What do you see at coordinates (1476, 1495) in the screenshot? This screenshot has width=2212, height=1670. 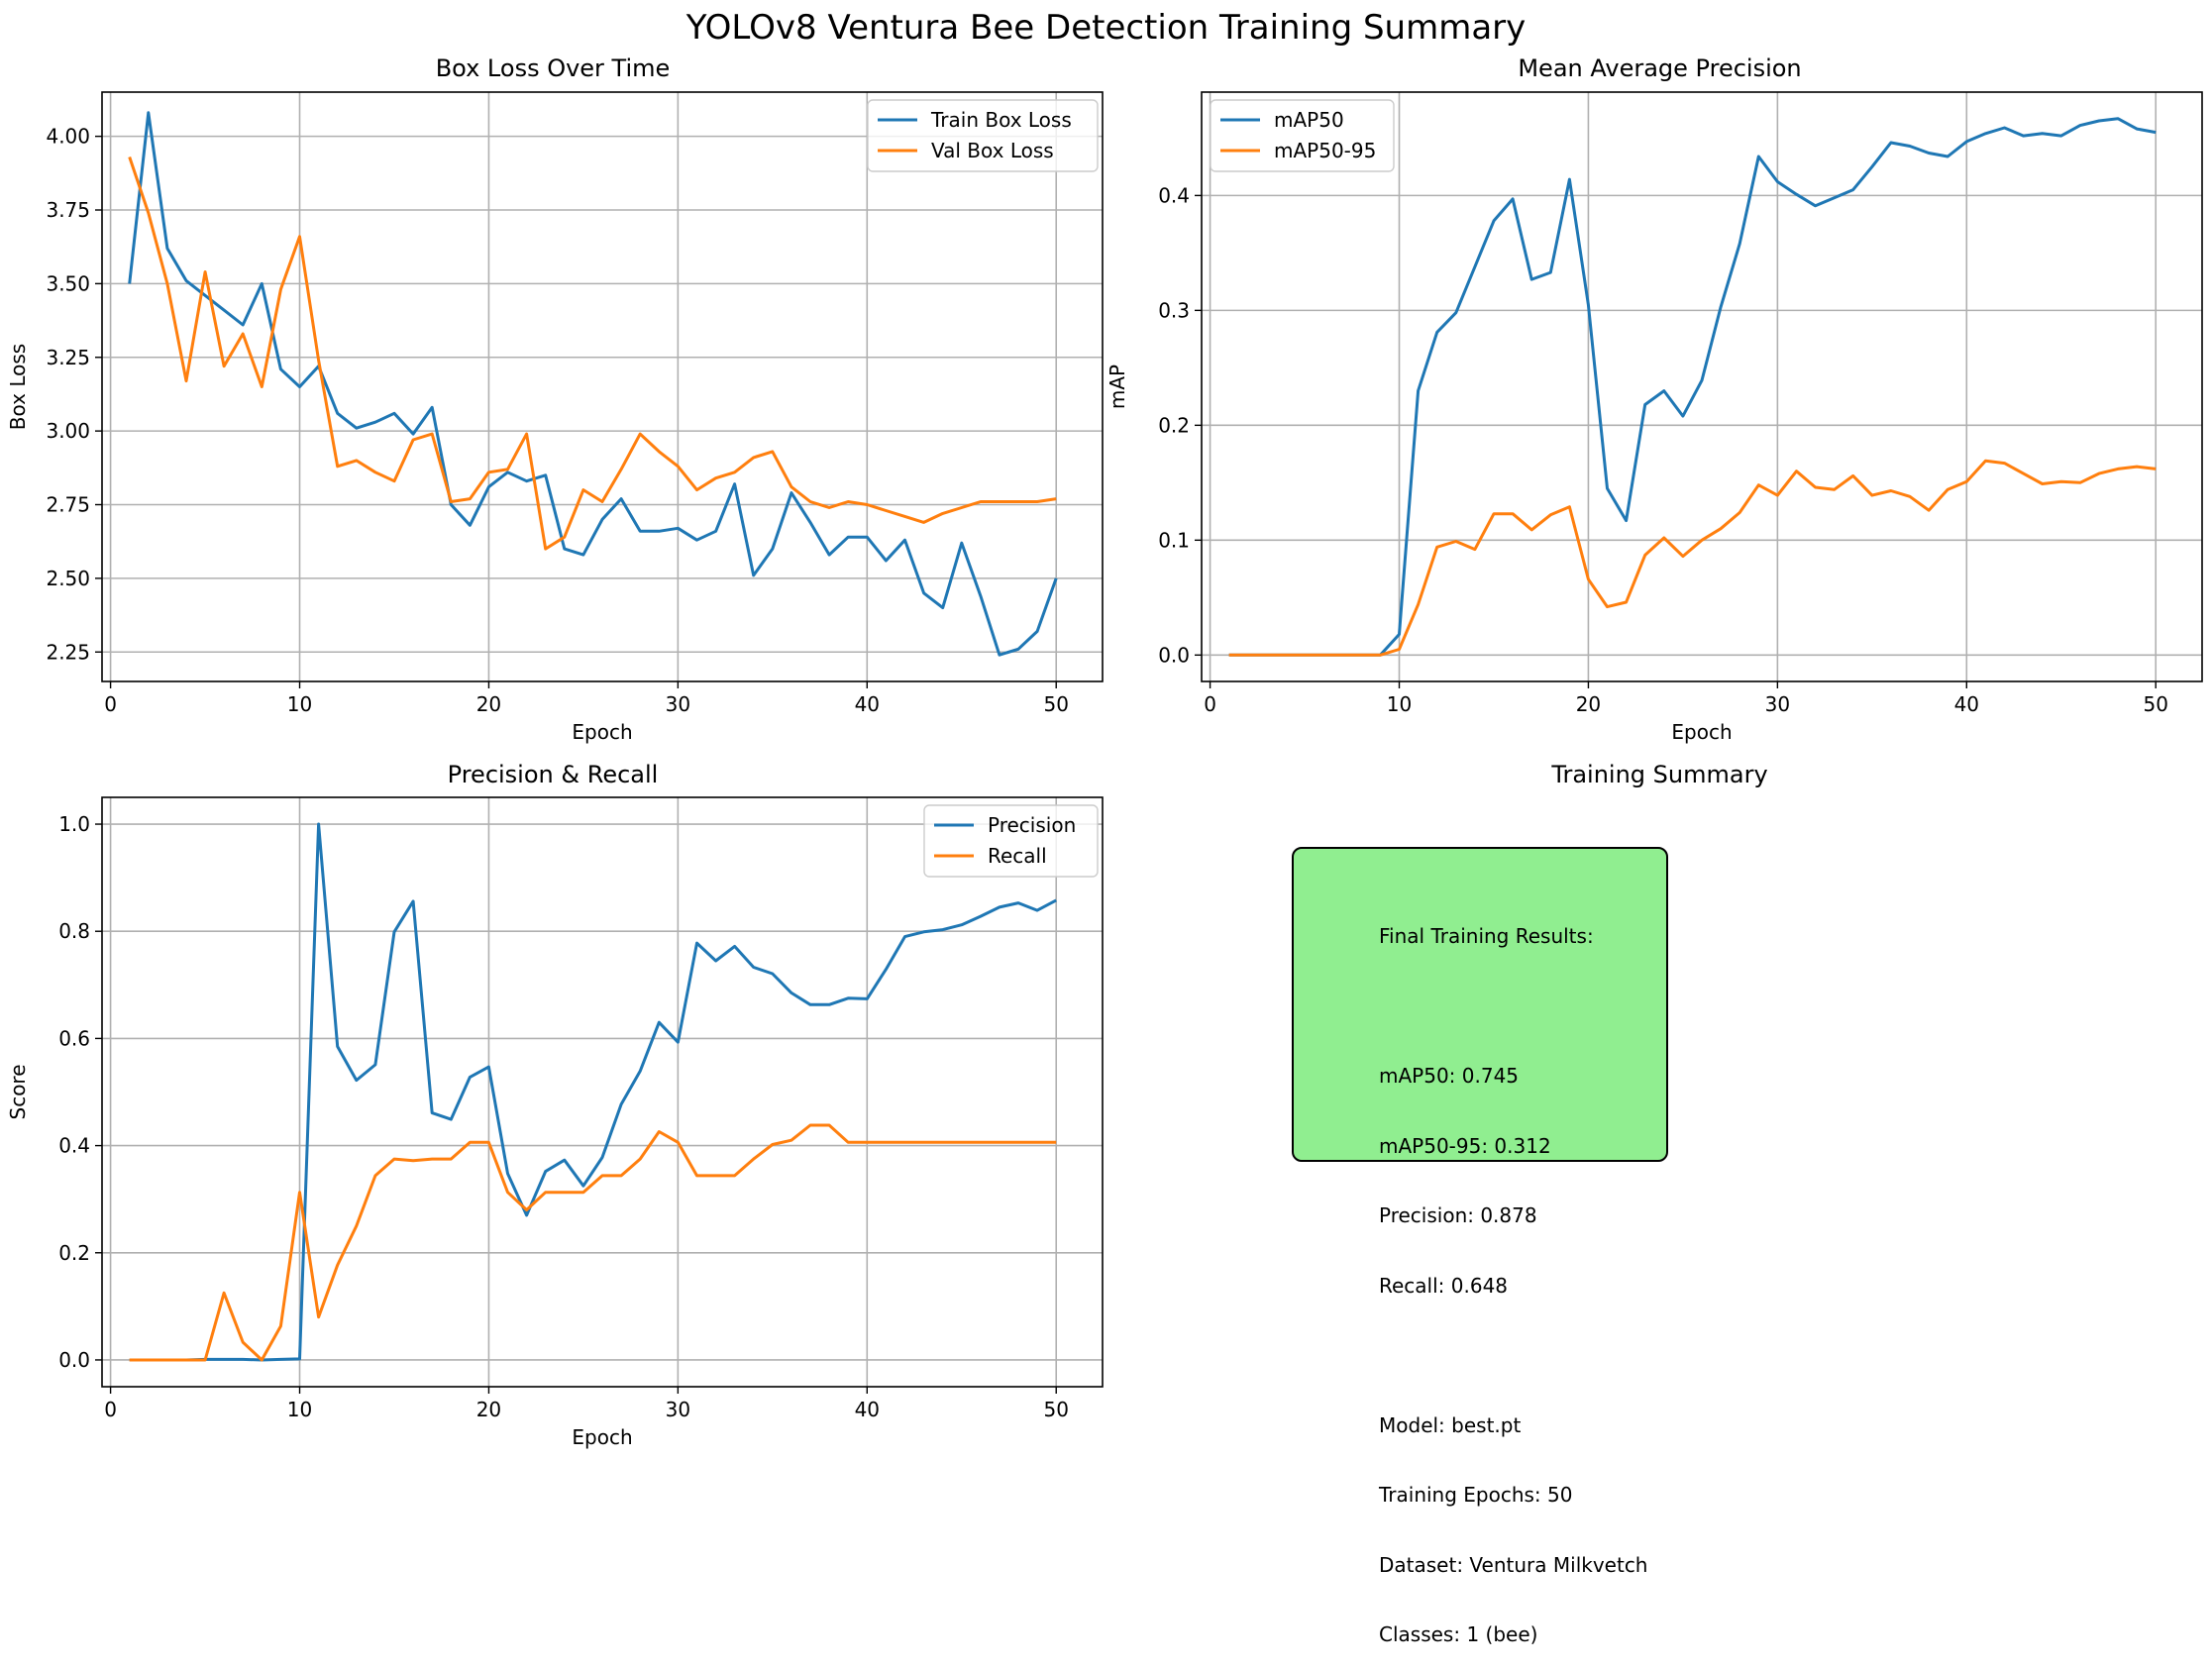 I see `summary-line: Training Epochs: 50` at bounding box center [1476, 1495].